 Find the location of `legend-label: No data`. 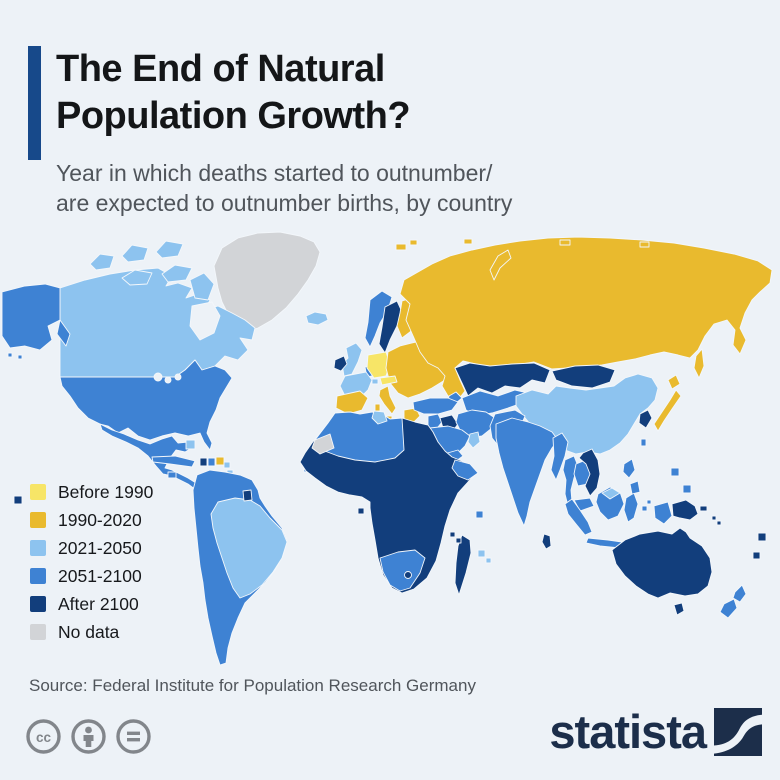

legend-label: No data is located at coordinates (89, 631).